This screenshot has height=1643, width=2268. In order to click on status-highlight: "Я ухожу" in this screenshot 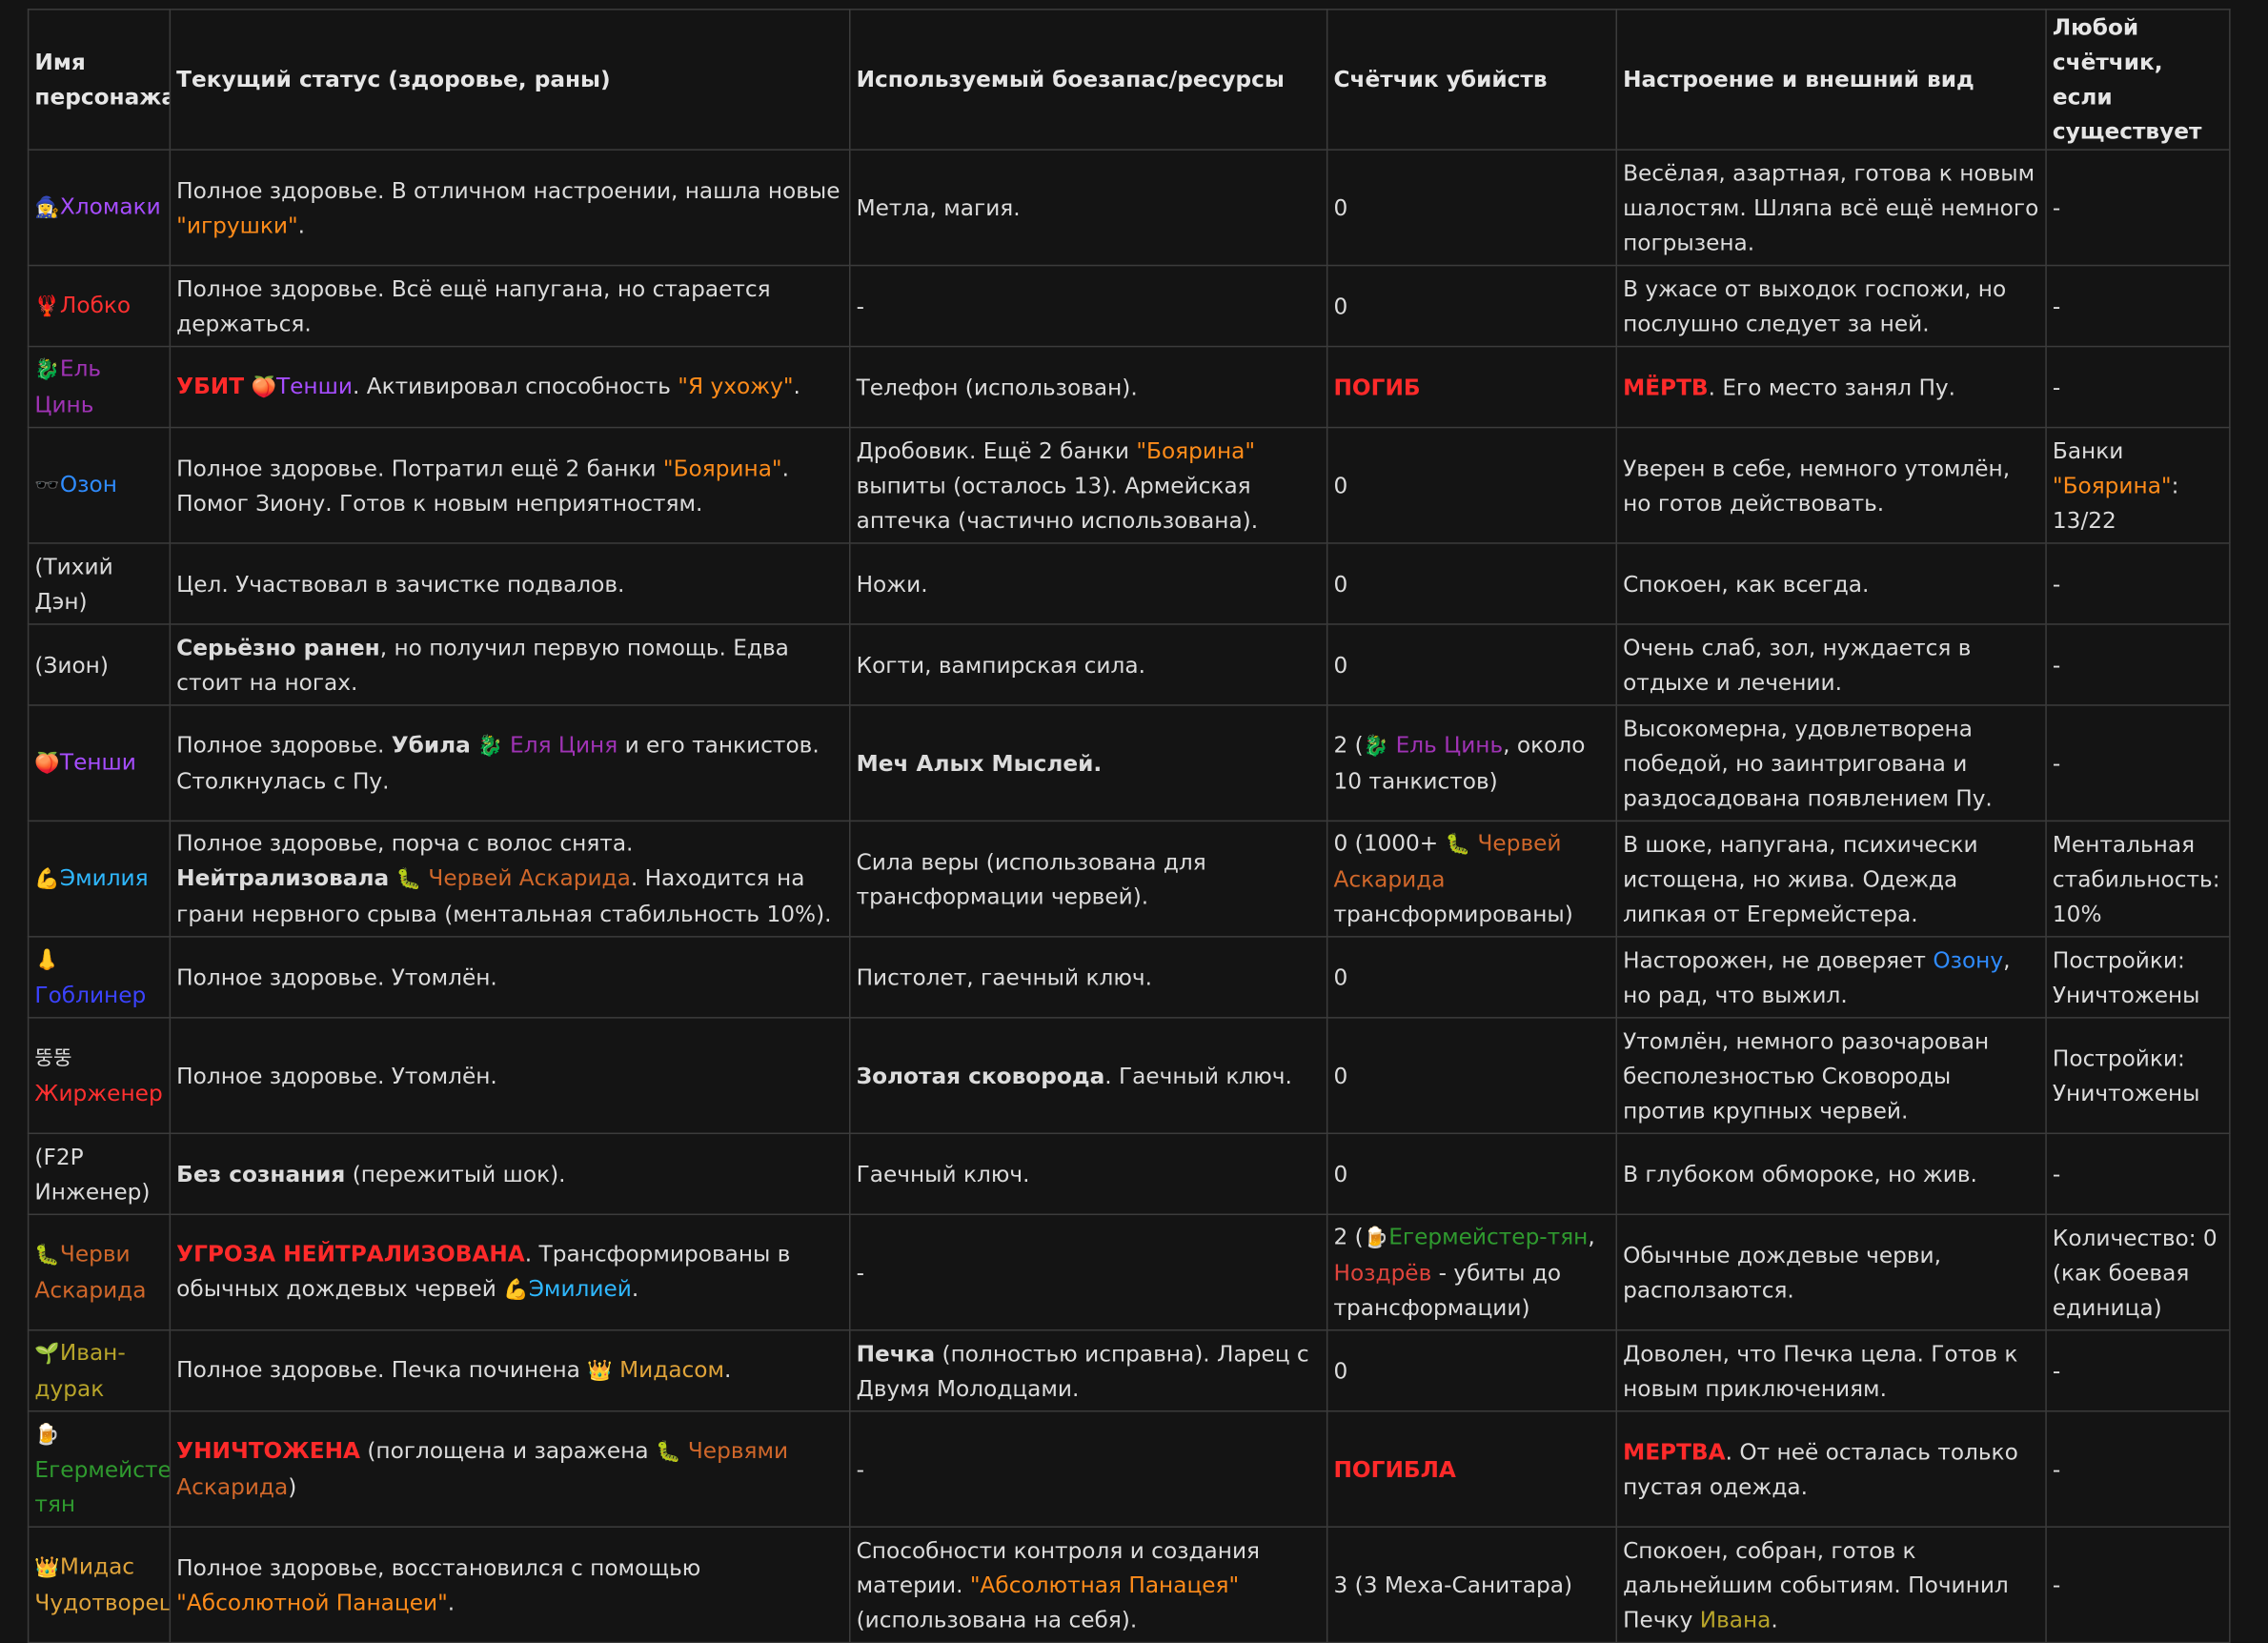, I will do `click(736, 386)`.